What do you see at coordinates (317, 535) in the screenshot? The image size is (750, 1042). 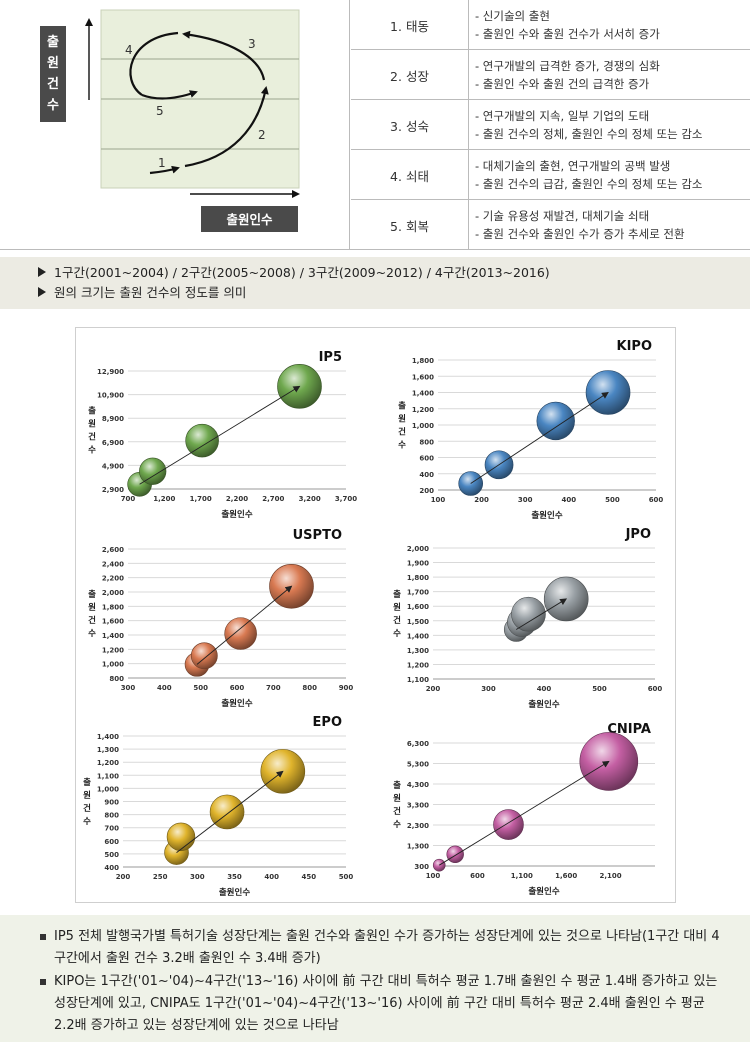 I see `chart-title: USPTO` at bounding box center [317, 535].